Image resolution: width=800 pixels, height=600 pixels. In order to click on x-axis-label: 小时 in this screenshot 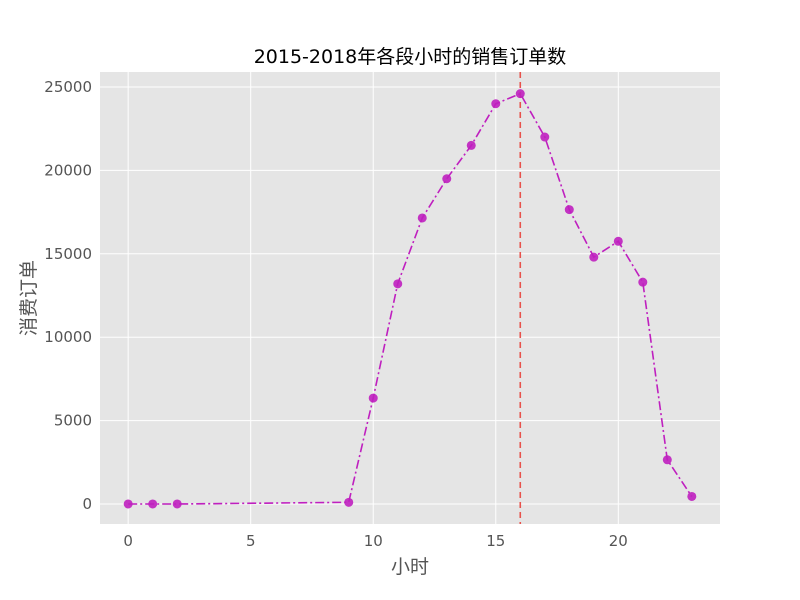, I will do `click(410, 567)`.